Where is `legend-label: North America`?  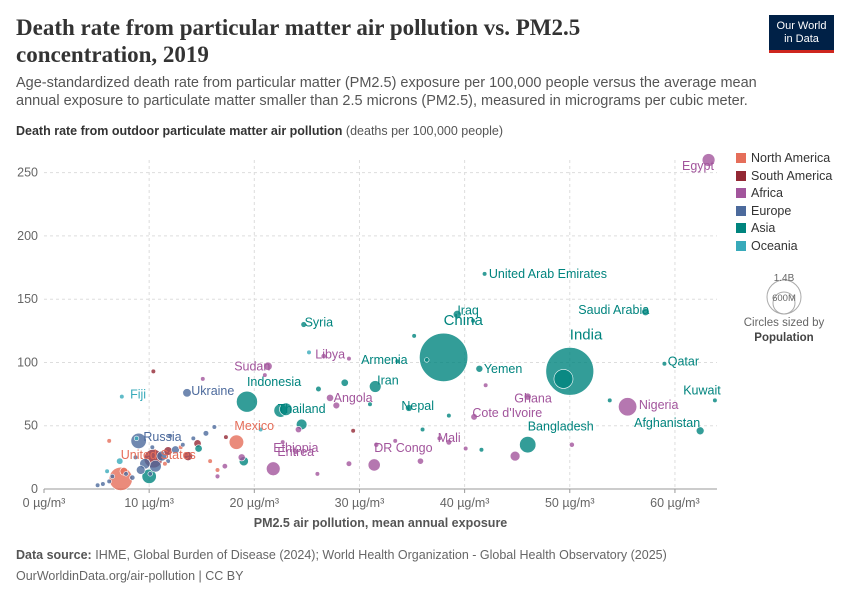
legend-label: North America is located at coordinates (791, 158).